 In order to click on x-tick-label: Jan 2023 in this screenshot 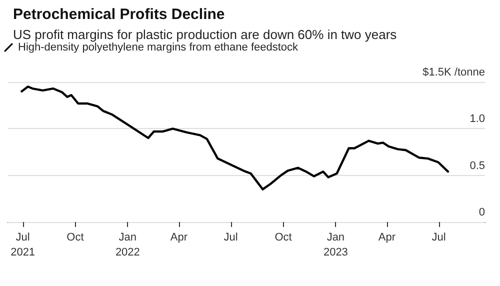, I will do `click(335, 245)`.